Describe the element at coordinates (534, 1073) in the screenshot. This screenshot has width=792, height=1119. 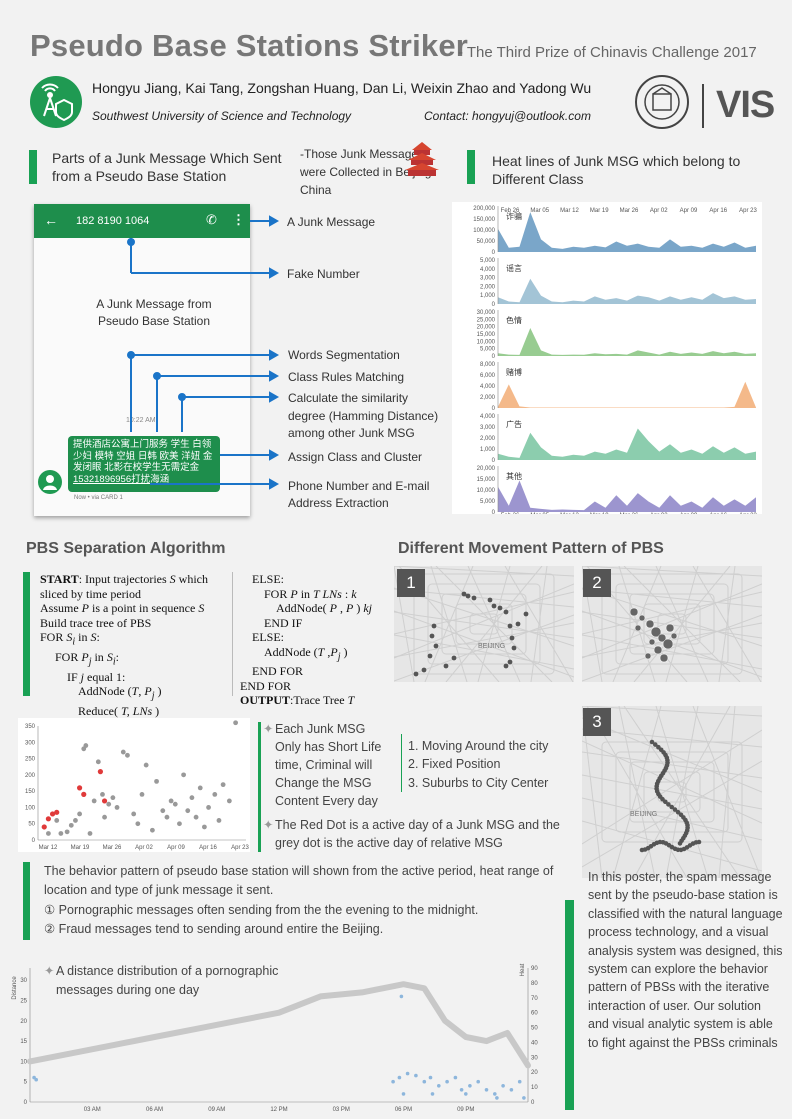
I see `dist-y2tick: 20` at that location.